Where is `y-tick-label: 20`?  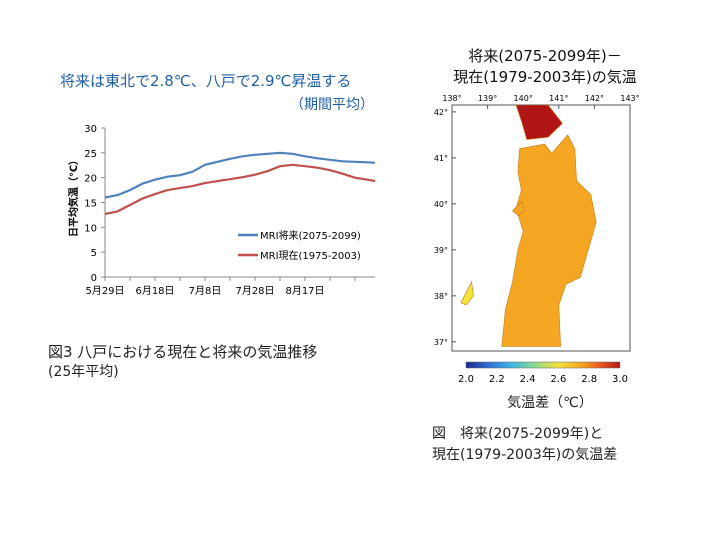 y-tick-label: 20 is located at coordinates (90, 179).